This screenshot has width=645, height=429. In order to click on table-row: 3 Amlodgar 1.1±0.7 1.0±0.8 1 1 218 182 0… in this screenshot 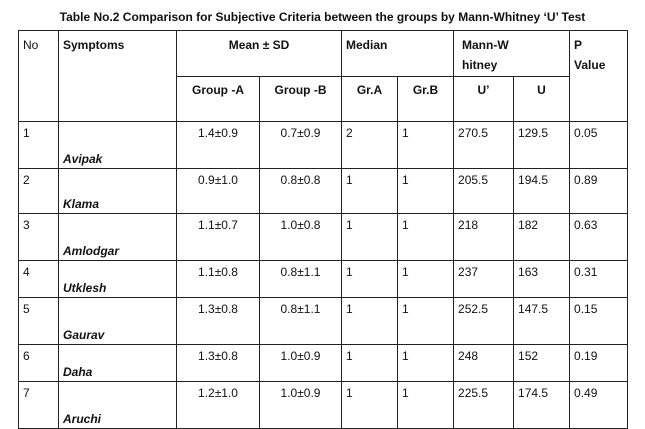, I will do `click(323, 237)`.